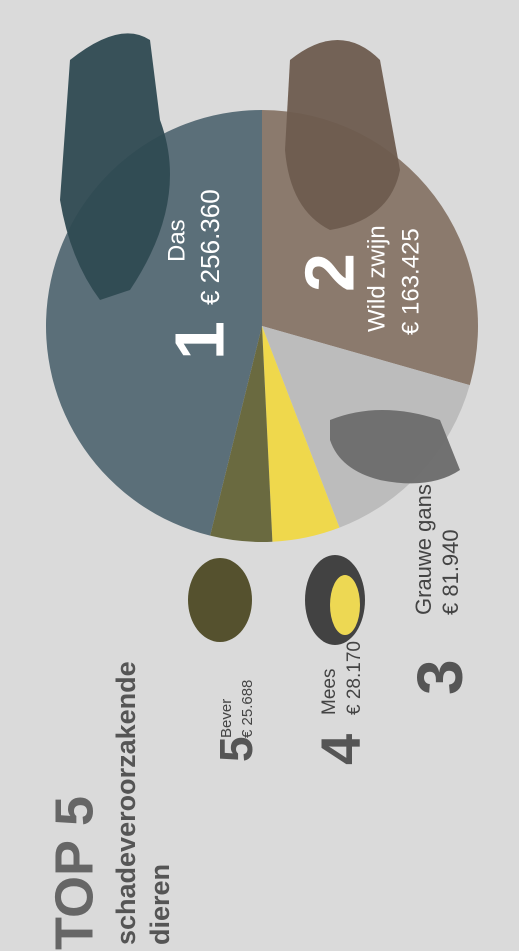  What do you see at coordinates (345, 605) in the screenshot?
I see `tit-belly` at bounding box center [345, 605].